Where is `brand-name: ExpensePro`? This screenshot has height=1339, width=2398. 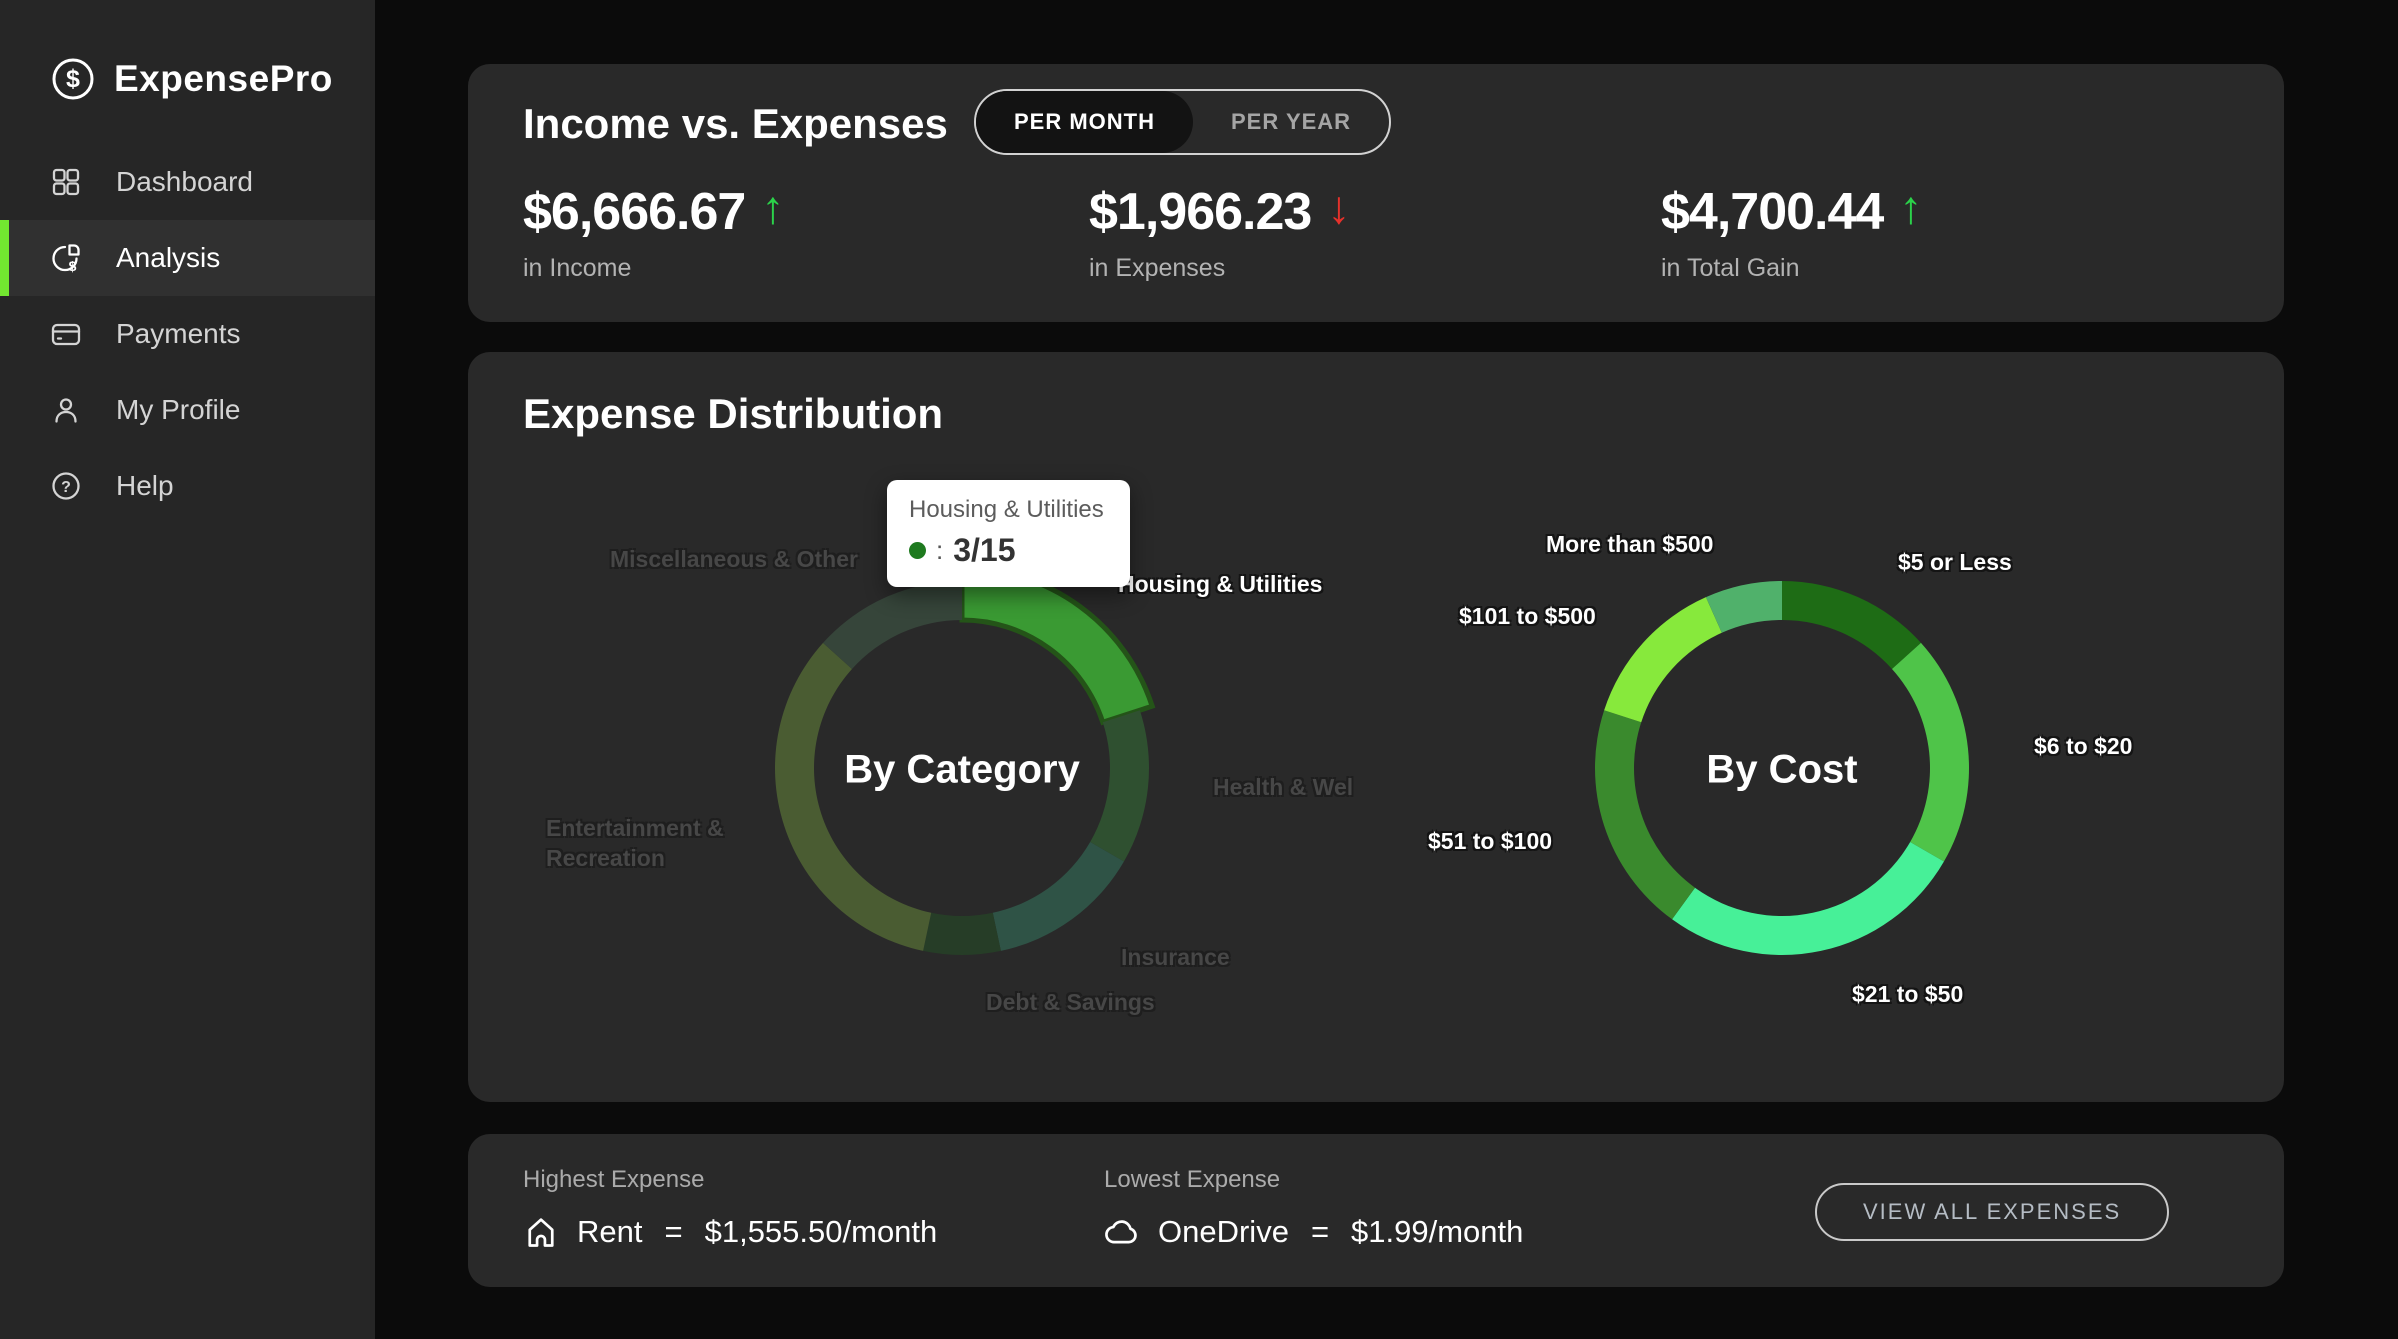
brand-name: ExpensePro is located at coordinates (223, 78).